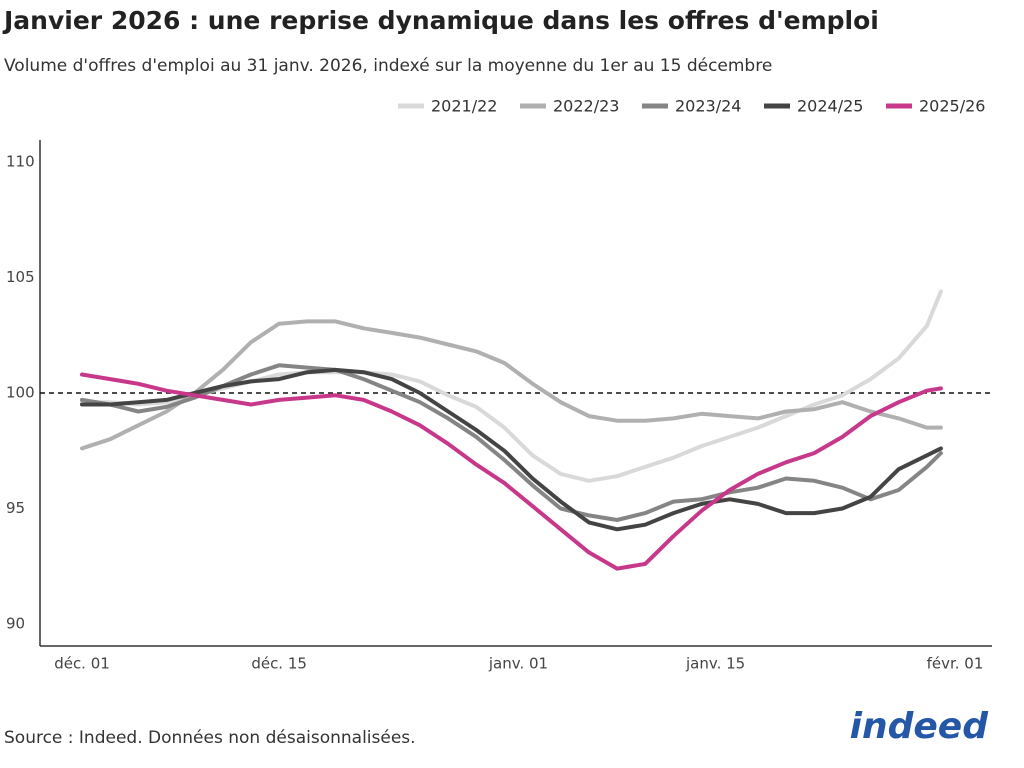 The image size is (1024, 768). What do you see at coordinates (830, 106) in the screenshot?
I see `legend-label: 2024/25` at bounding box center [830, 106].